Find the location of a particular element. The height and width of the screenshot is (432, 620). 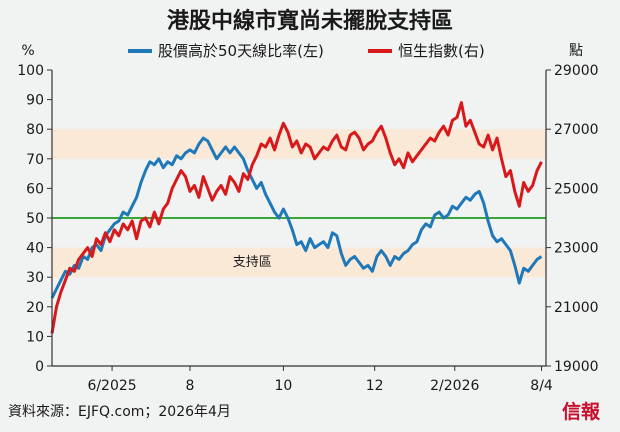

brand-logo: 信報 is located at coordinates (581, 411).